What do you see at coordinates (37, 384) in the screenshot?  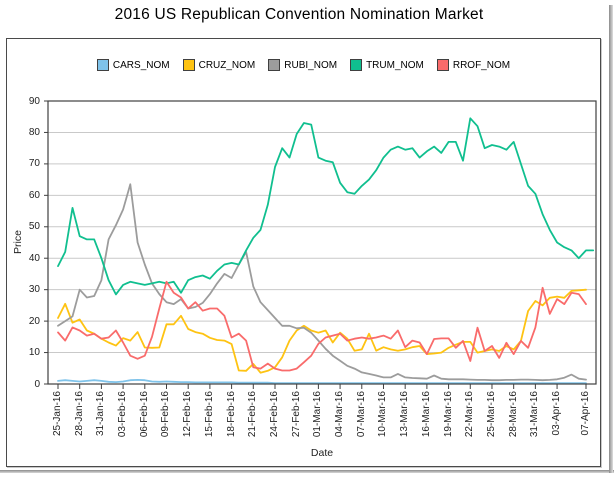 I see `y-axis-tick-label: 0` at bounding box center [37, 384].